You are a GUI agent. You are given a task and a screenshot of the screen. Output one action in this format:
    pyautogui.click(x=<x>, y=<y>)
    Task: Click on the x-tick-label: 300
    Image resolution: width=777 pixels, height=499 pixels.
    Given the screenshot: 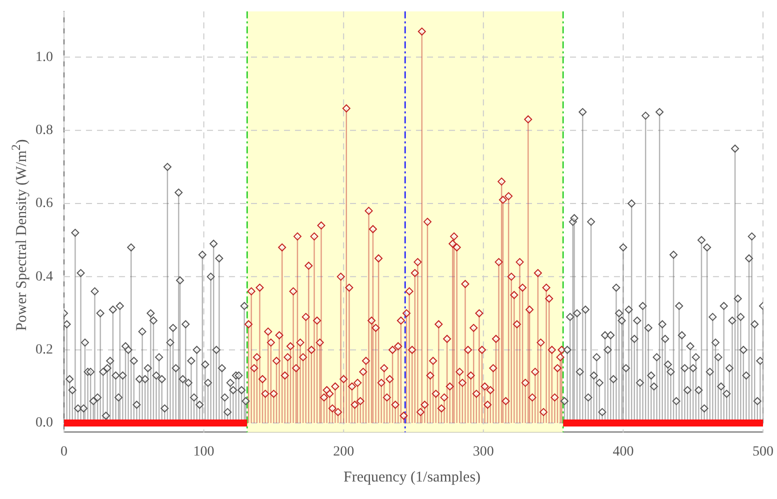 What is the action you would take?
    pyautogui.click(x=483, y=452)
    